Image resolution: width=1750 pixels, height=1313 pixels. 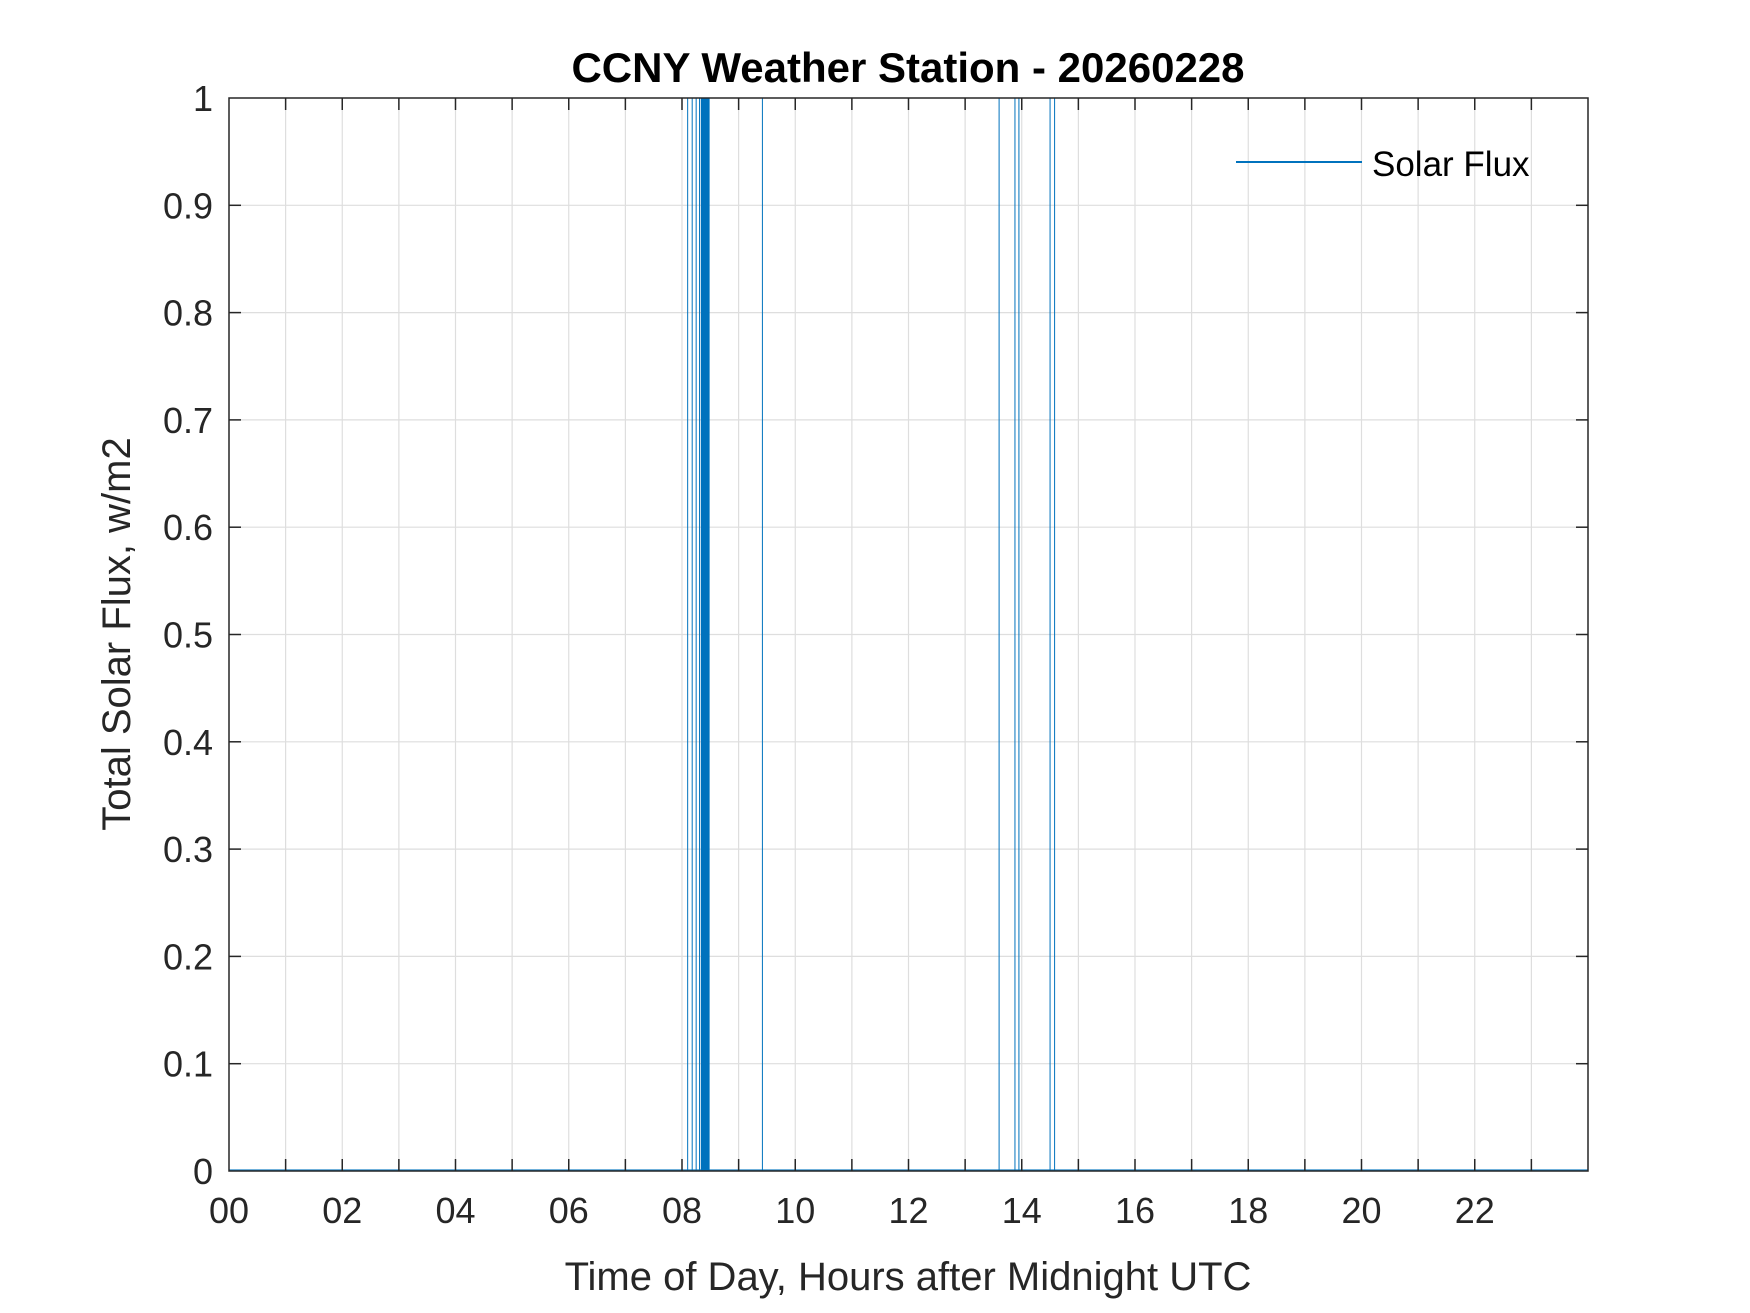 I want to click on y-tick-label: 0.8, so click(x=188, y=313).